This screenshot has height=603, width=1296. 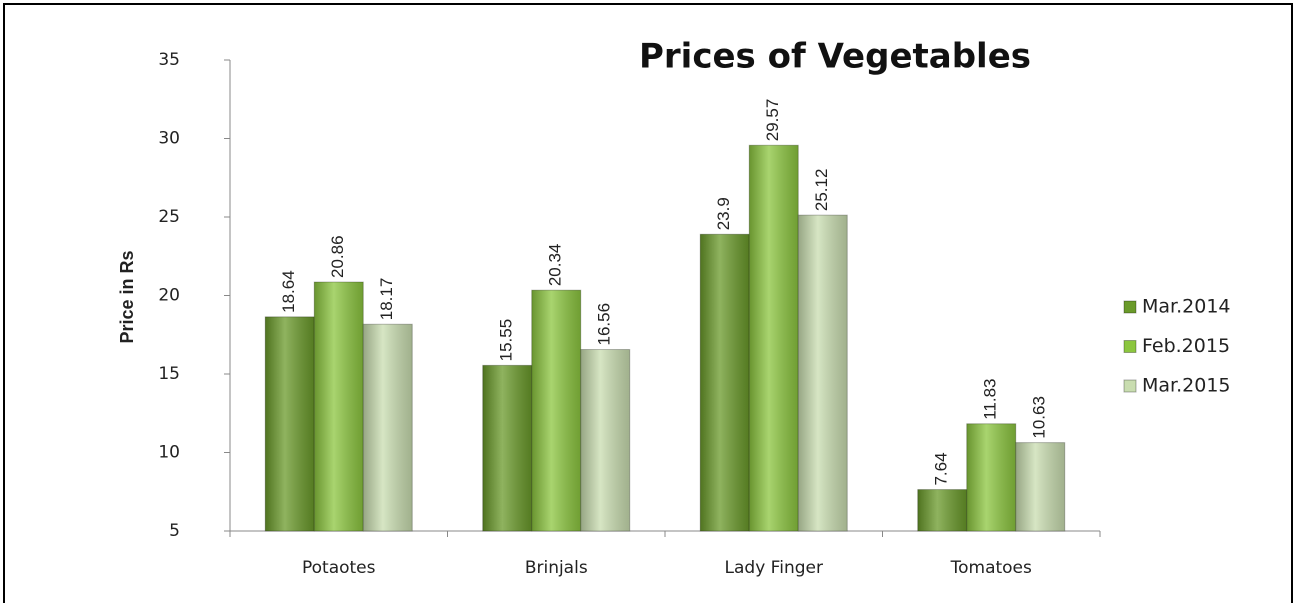 I want to click on value-label: 20.86, so click(x=337, y=256).